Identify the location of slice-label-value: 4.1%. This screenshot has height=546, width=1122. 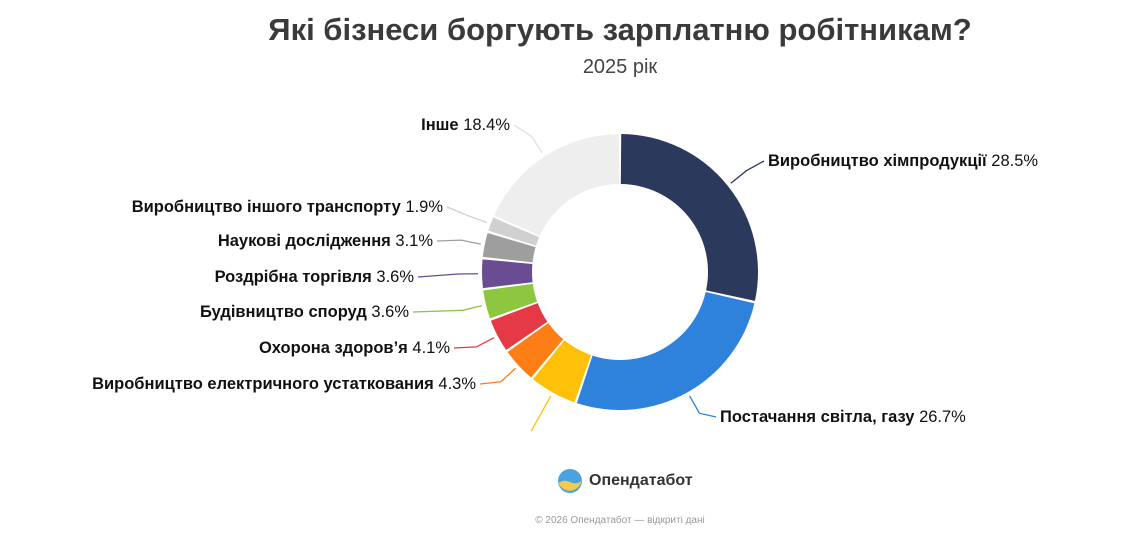
(431, 348).